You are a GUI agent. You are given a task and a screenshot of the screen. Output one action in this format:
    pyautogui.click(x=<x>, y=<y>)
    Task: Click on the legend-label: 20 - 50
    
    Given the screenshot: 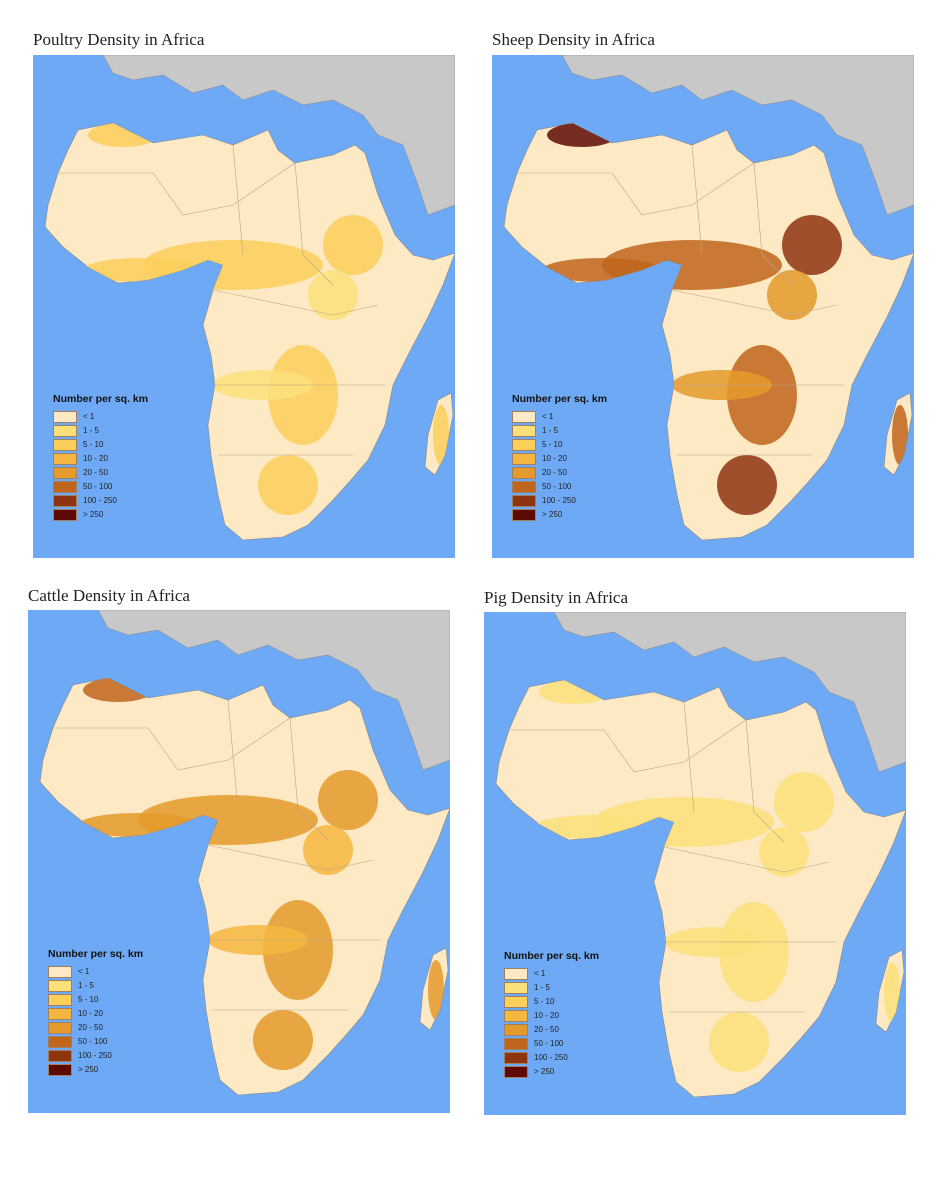 What is the action you would take?
    pyautogui.click(x=546, y=1029)
    